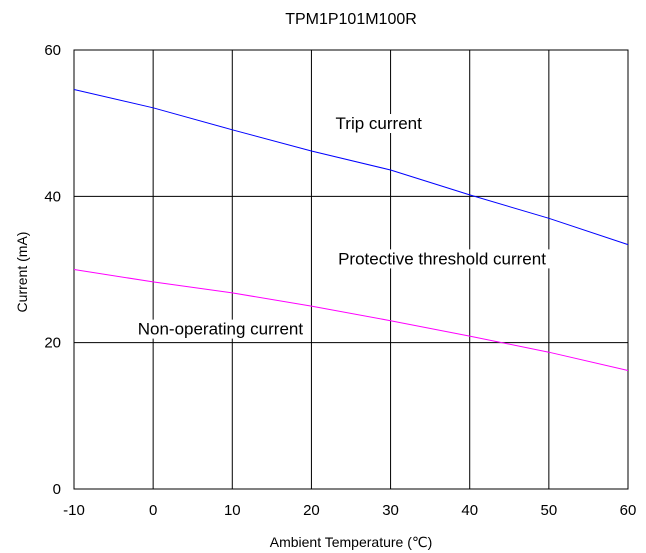  What do you see at coordinates (232, 510) in the screenshot?
I see `x-tick-label: 10` at bounding box center [232, 510].